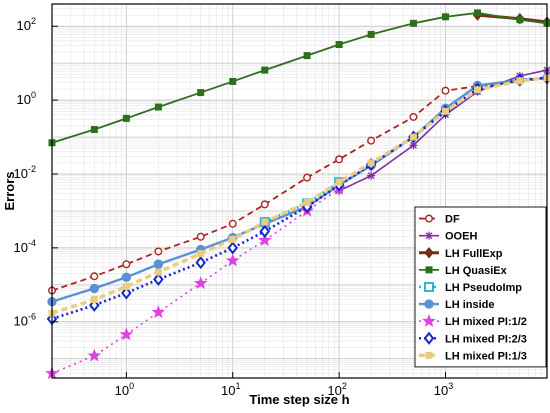 This screenshot has height=413, width=550. What do you see at coordinates (9, 190) in the screenshot?
I see `y-axis-label: Errors` at bounding box center [9, 190].